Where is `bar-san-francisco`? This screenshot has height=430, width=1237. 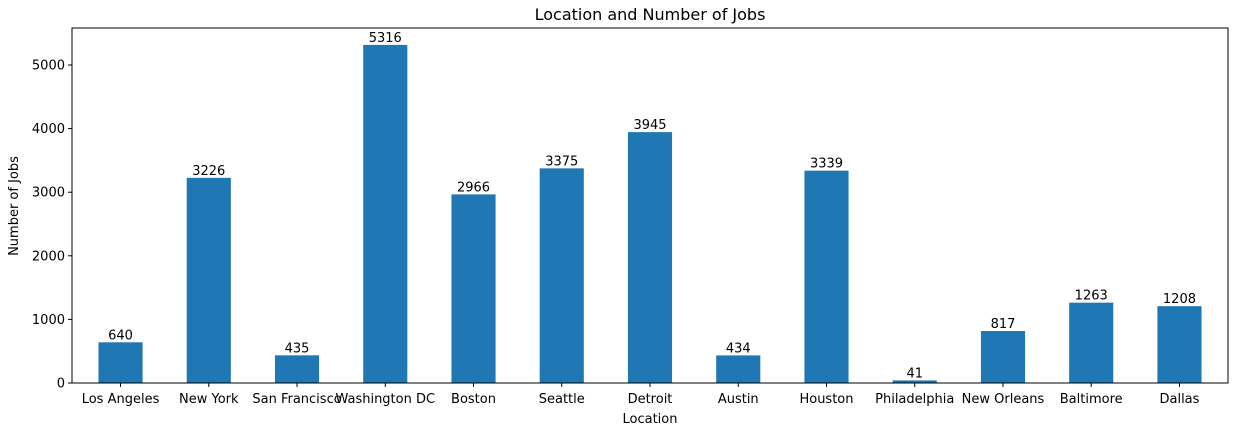 bar-san-francisco is located at coordinates (297, 369).